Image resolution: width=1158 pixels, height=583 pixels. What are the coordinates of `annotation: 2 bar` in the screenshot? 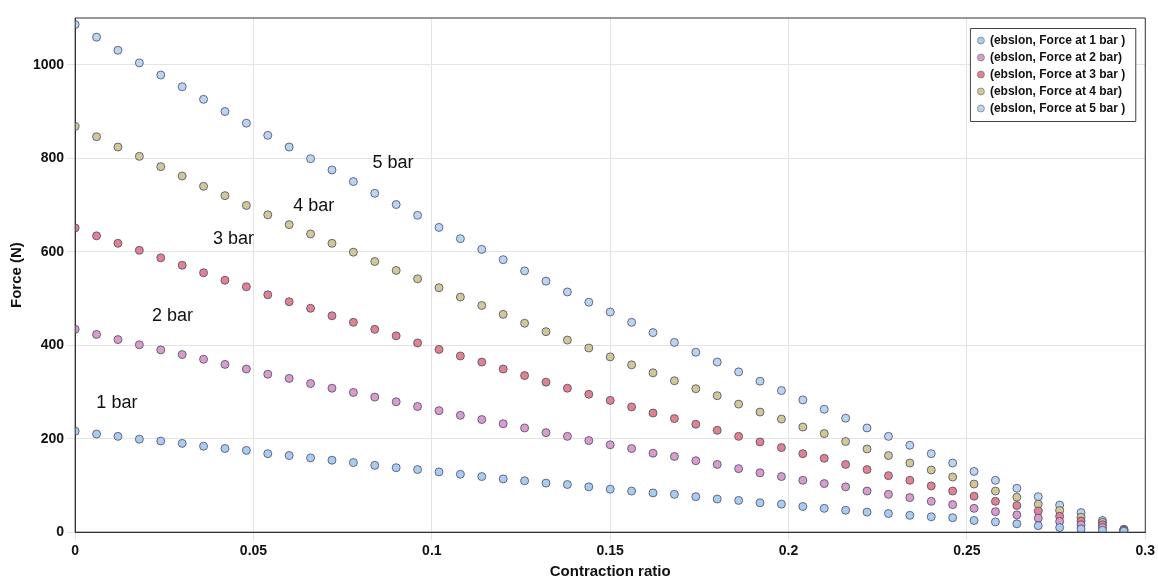 It's located at (173, 315).